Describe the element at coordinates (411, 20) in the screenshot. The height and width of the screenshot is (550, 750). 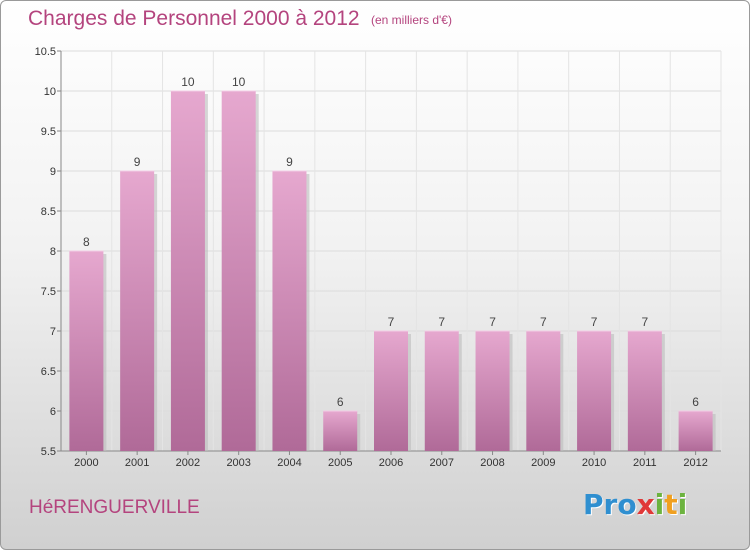
I see `chart-subtitle: (en milliers d'€)` at that location.